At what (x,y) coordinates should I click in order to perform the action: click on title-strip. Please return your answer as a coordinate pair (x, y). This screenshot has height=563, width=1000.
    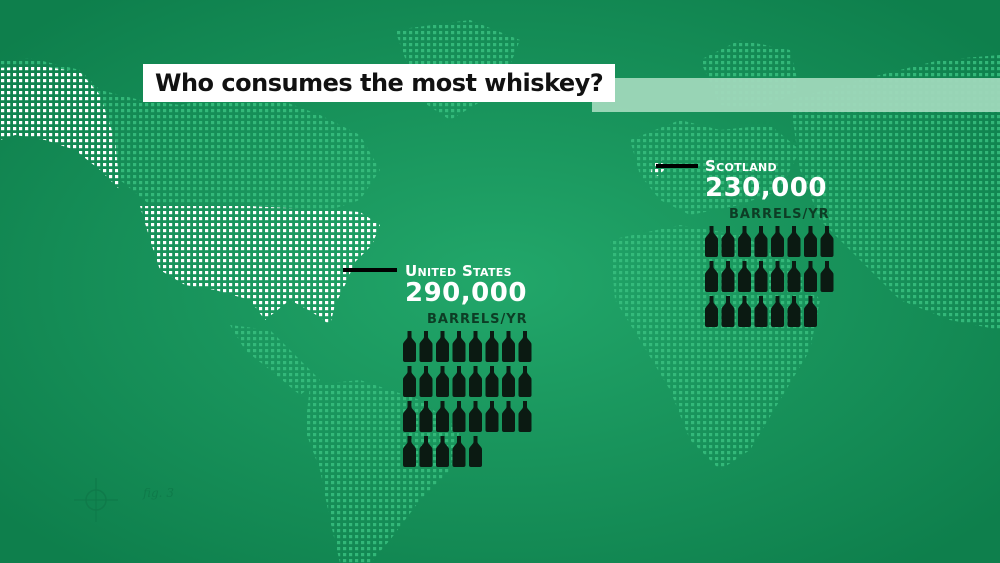
    Looking at the image, I should click on (796, 95).